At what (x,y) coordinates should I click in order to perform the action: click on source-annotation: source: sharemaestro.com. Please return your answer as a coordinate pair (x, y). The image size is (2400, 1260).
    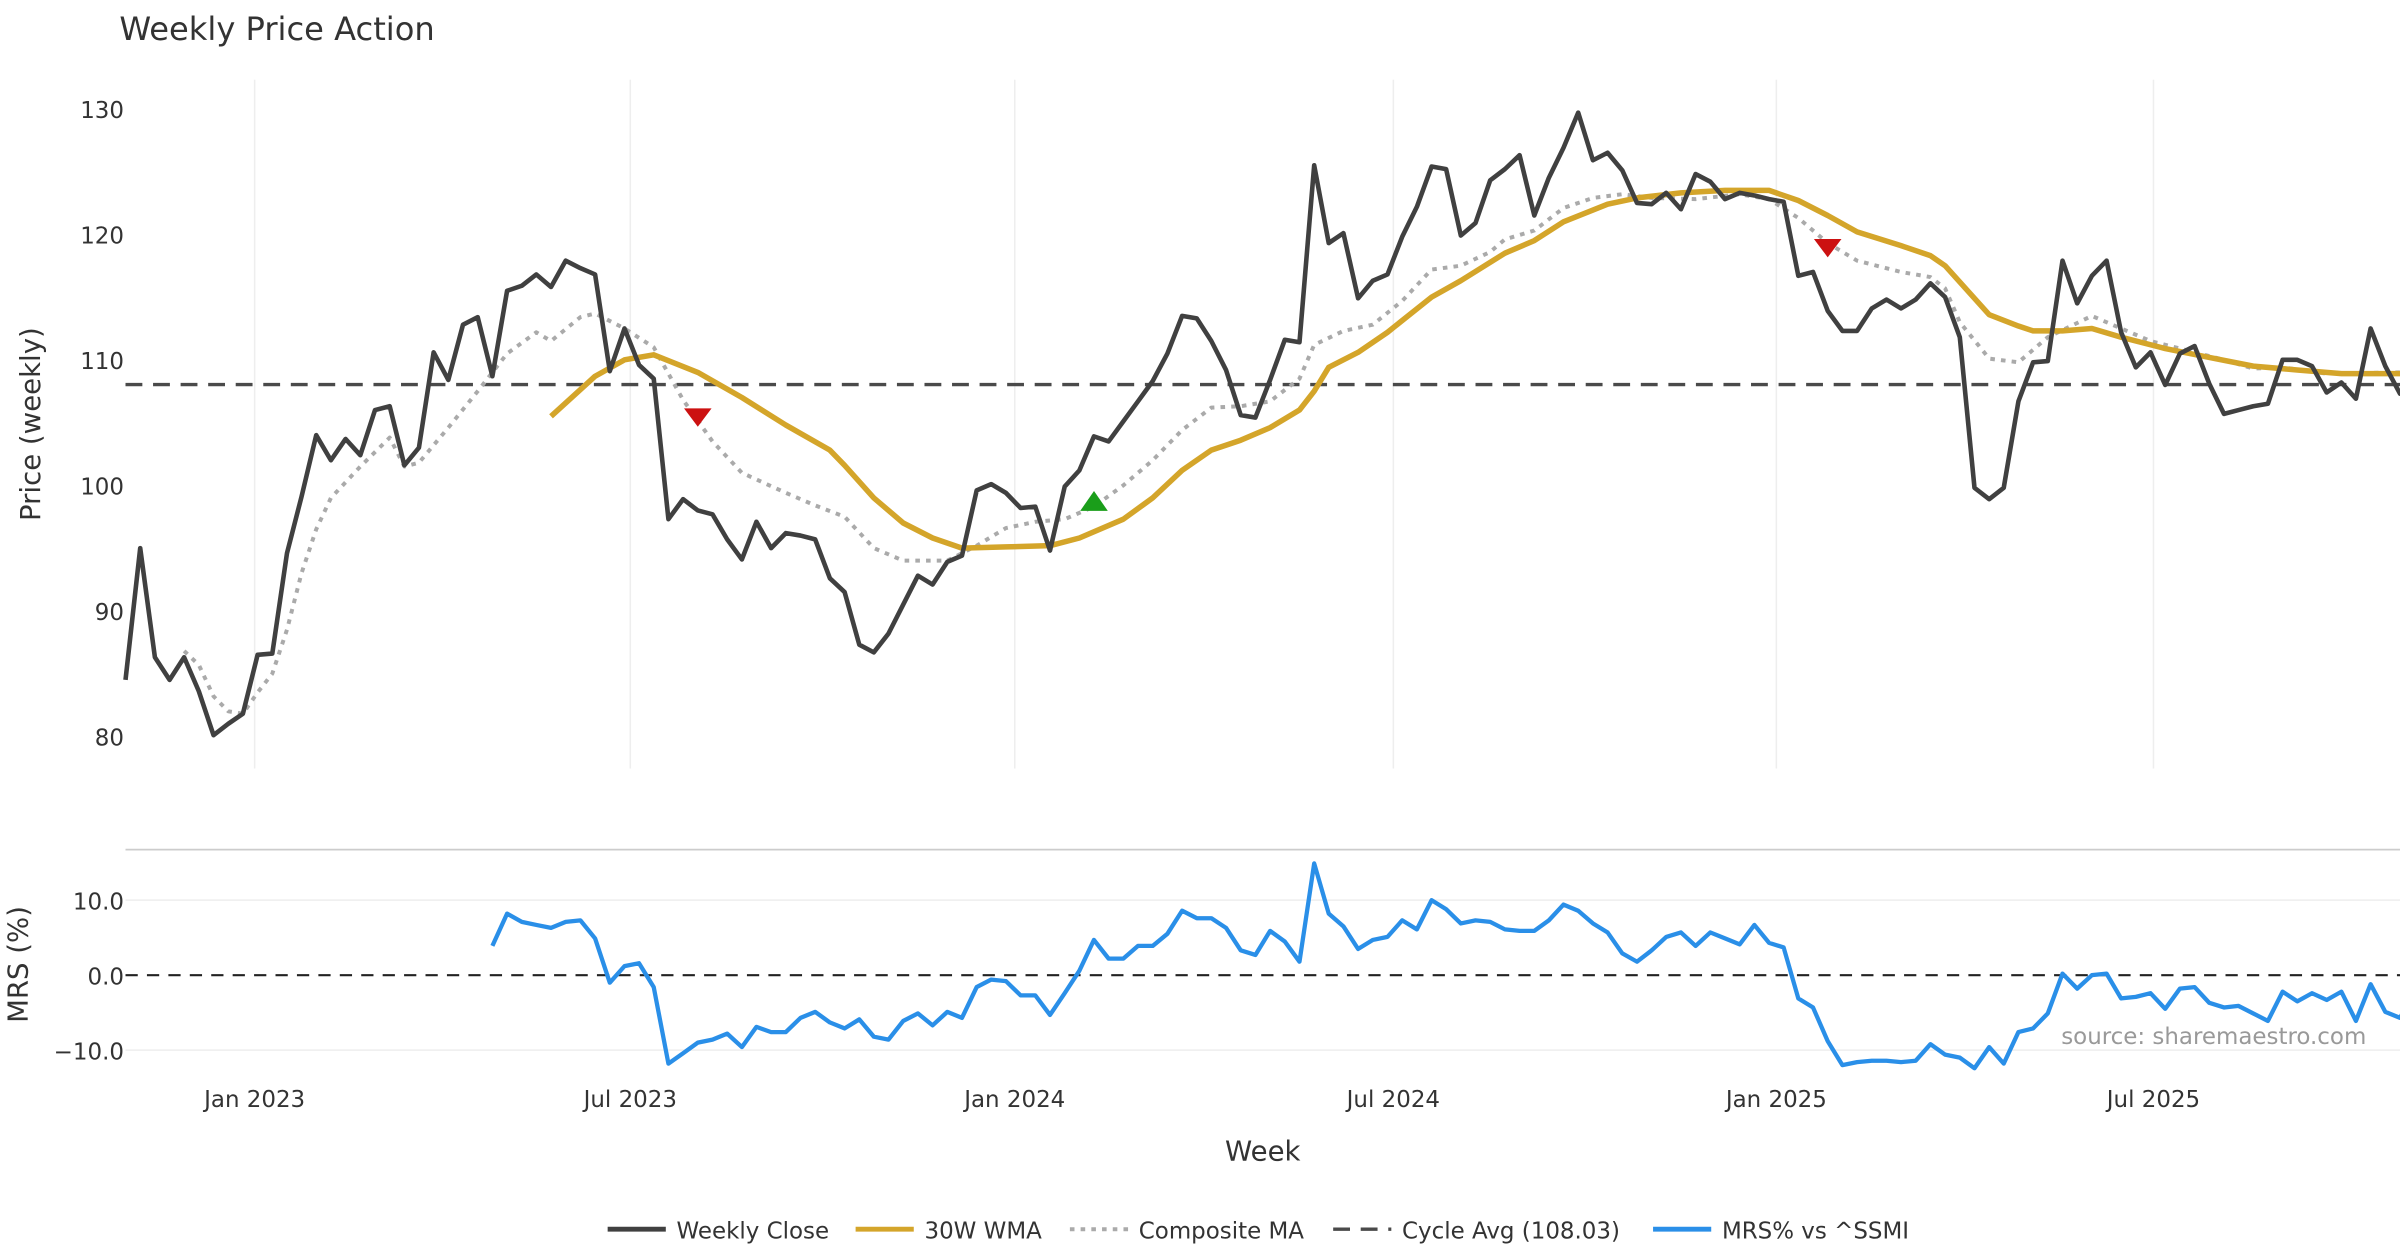
    Looking at the image, I should click on (2213, 1037).